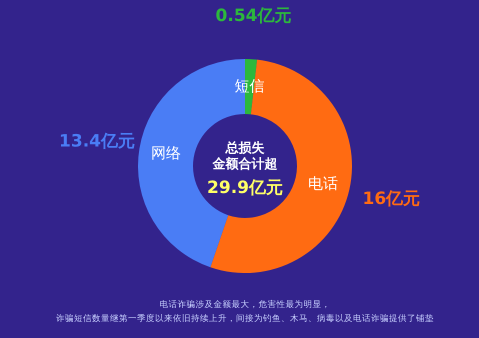  What do you see at coordinates (166, 153) in the screenshot?
I see `slice-label: 网络` at bounding box center [166, 153].